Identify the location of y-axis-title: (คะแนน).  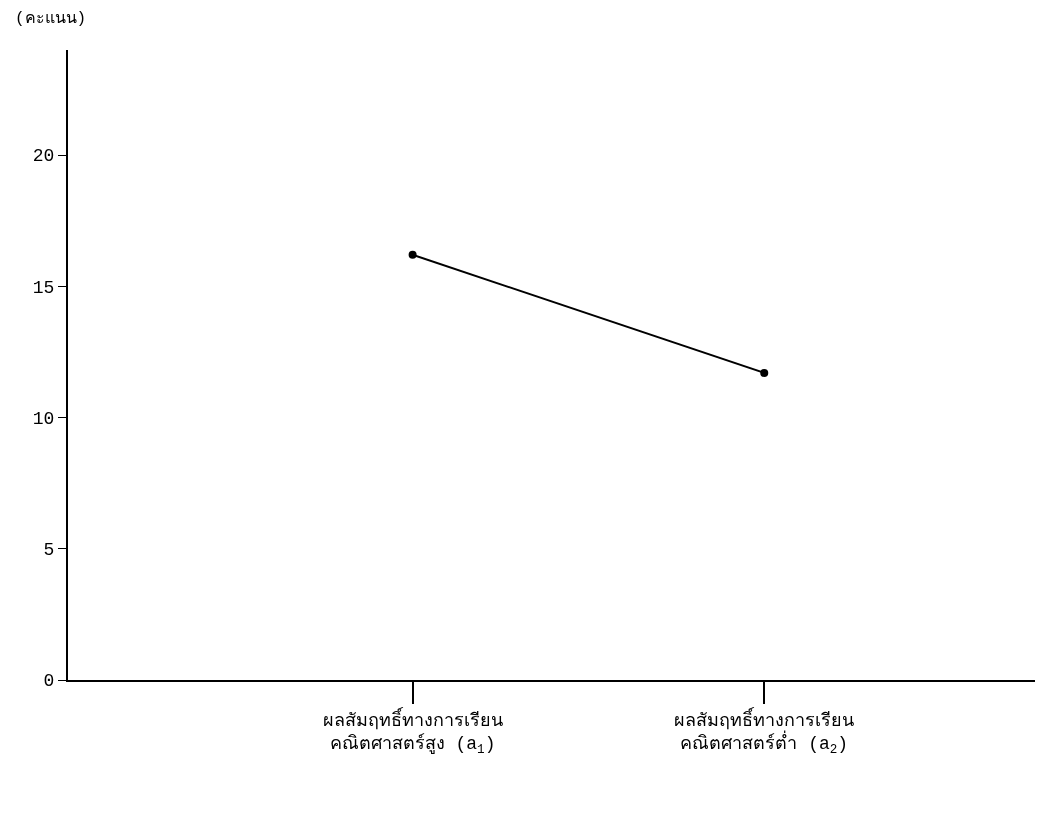
(51, 19).